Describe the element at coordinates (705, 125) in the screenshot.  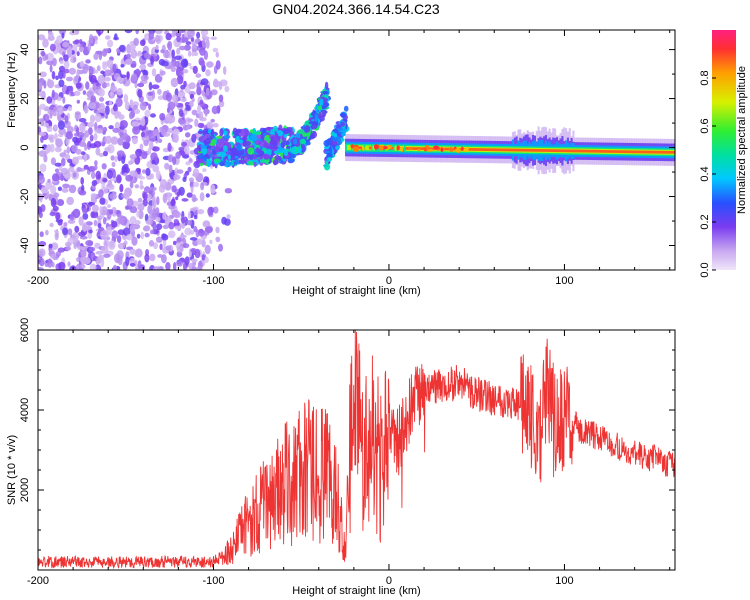
I see `colorbar-tick-label: 0.6` at that location.